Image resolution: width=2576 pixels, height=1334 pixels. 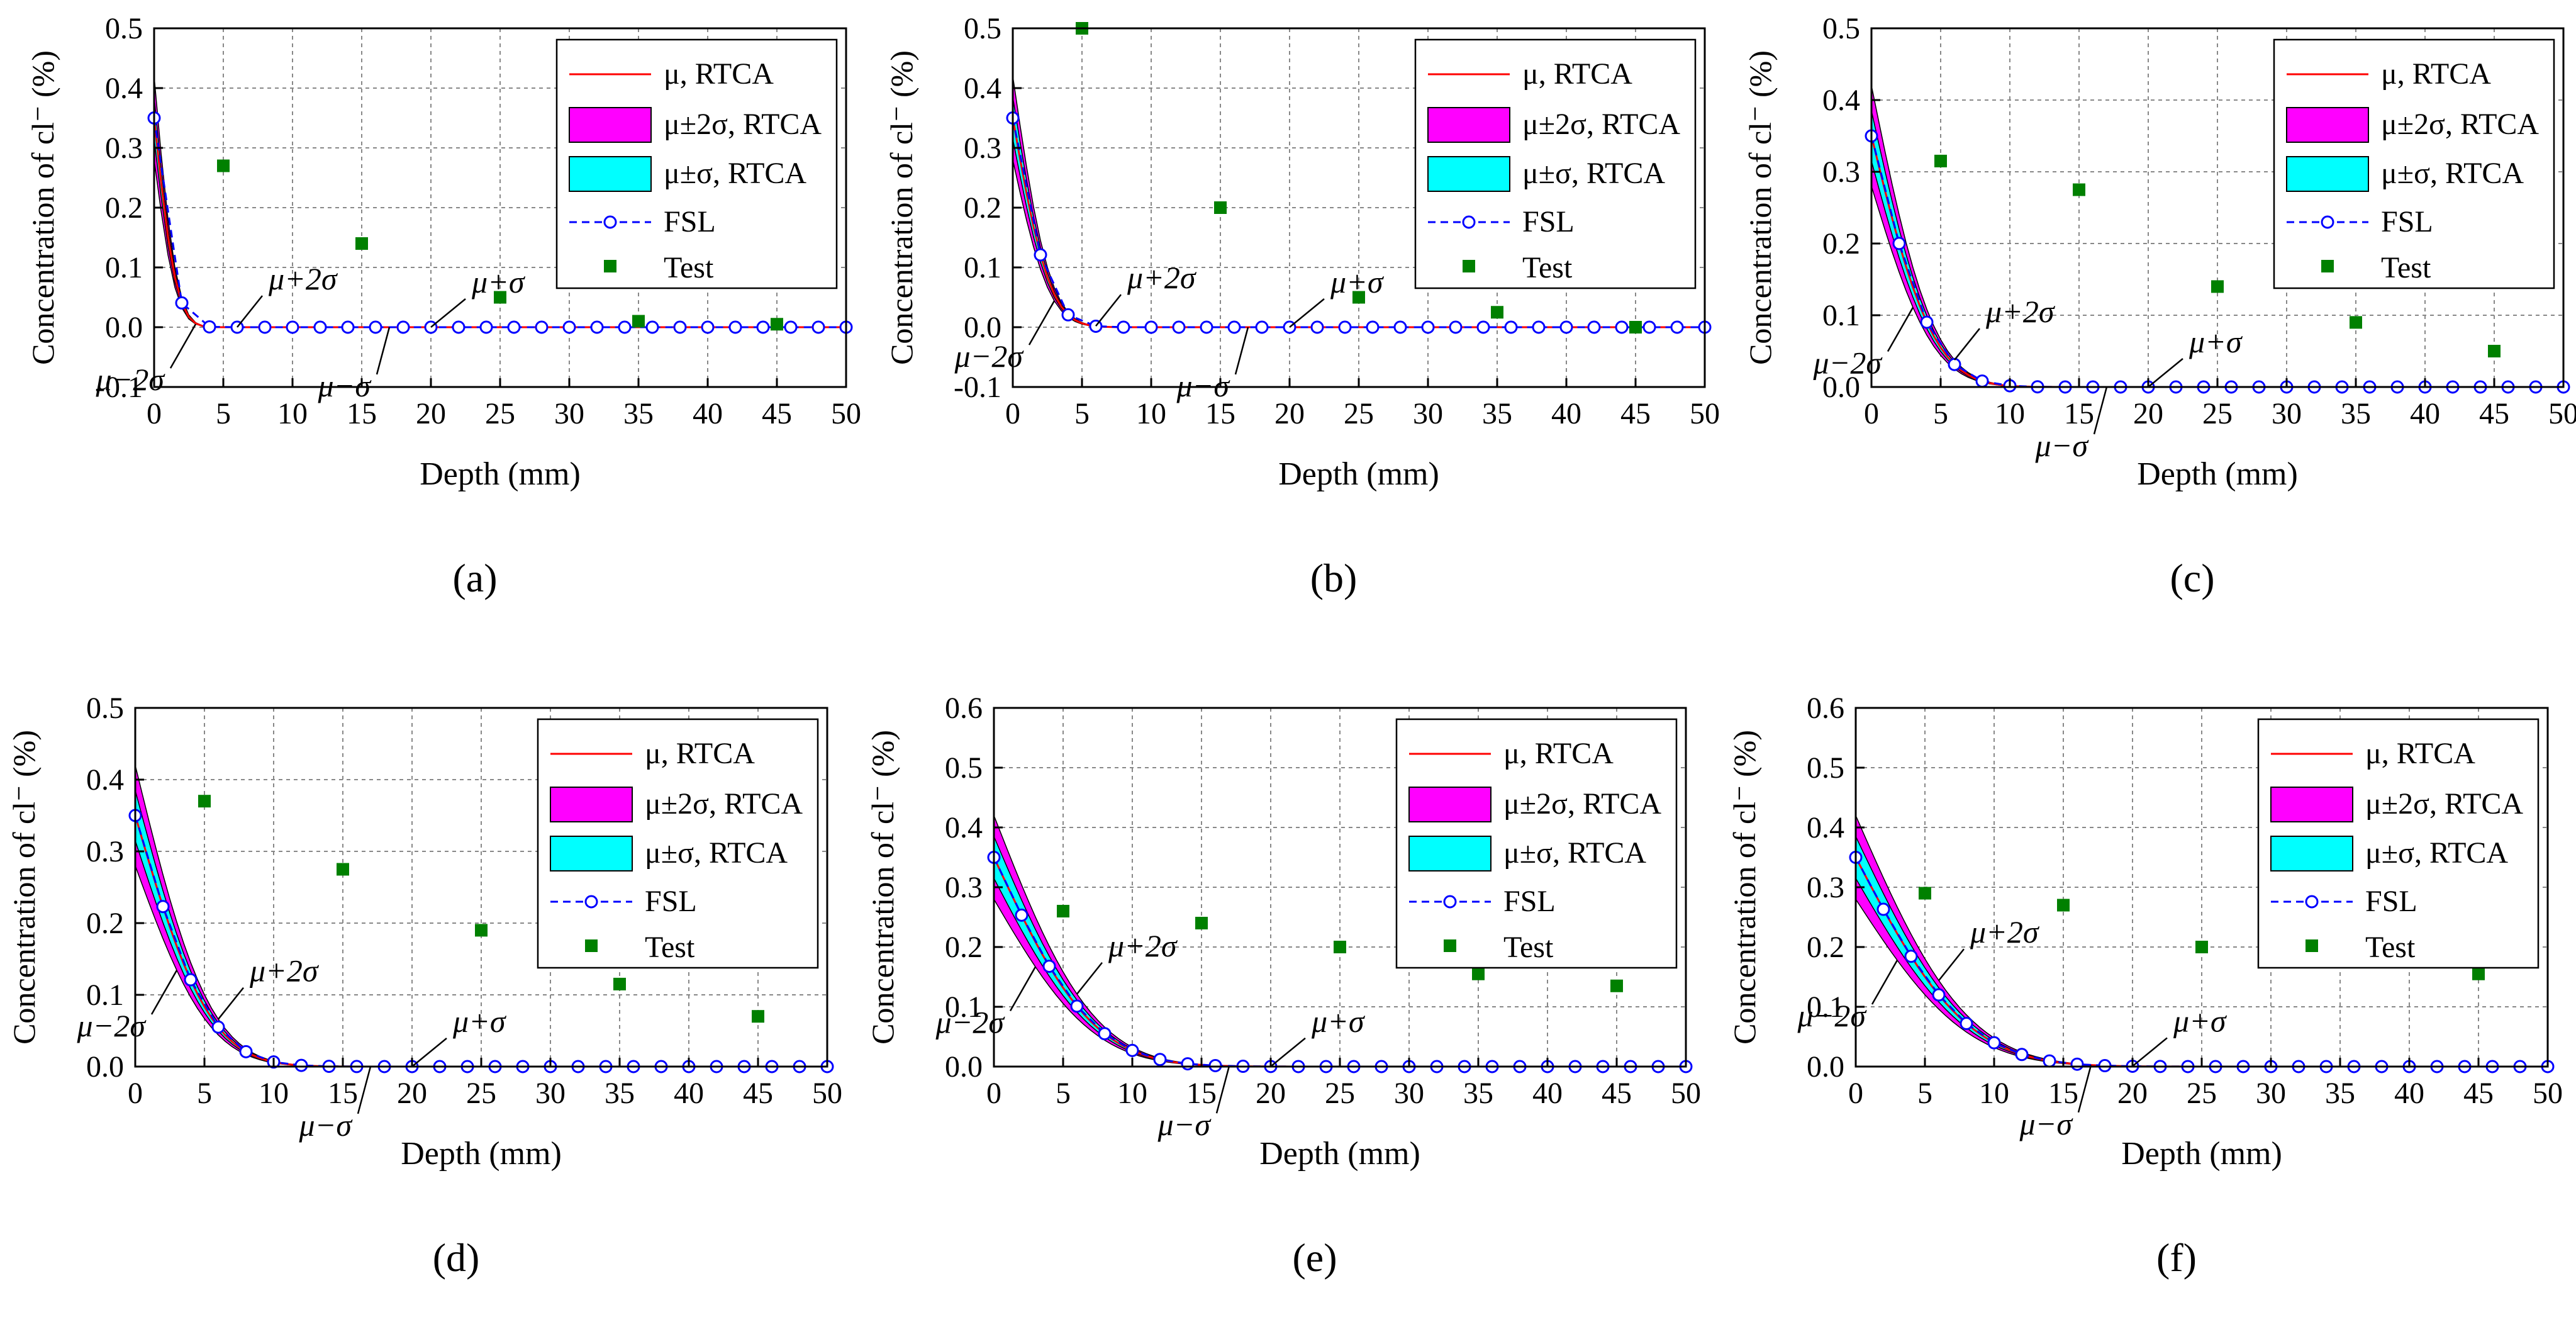 What do you see at coordinates (2327, 266) in the screenshot?
I see `legend-swatch-test` at bounding box center [2327, 266].